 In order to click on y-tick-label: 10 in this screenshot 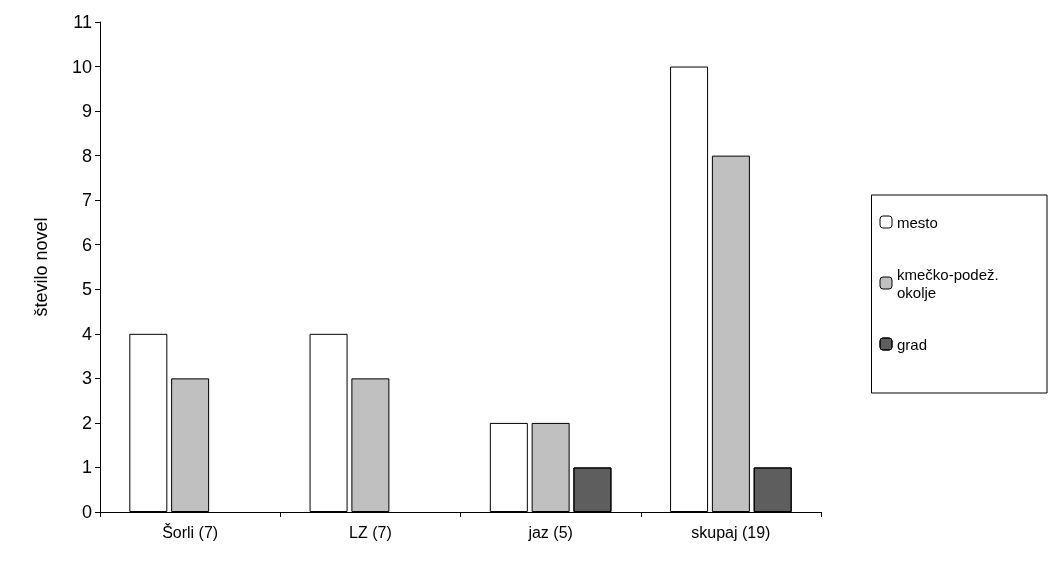, I will do `click(81, 66)`.